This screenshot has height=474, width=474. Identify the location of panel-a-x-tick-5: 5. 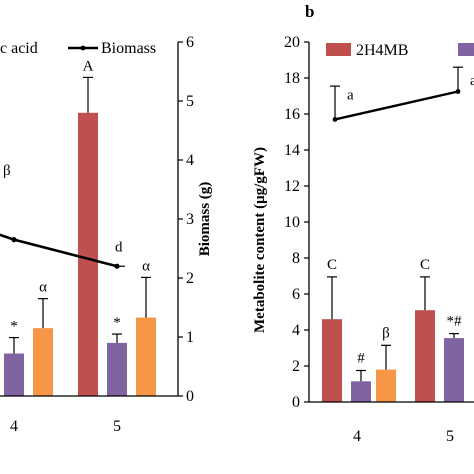
(117, 426).